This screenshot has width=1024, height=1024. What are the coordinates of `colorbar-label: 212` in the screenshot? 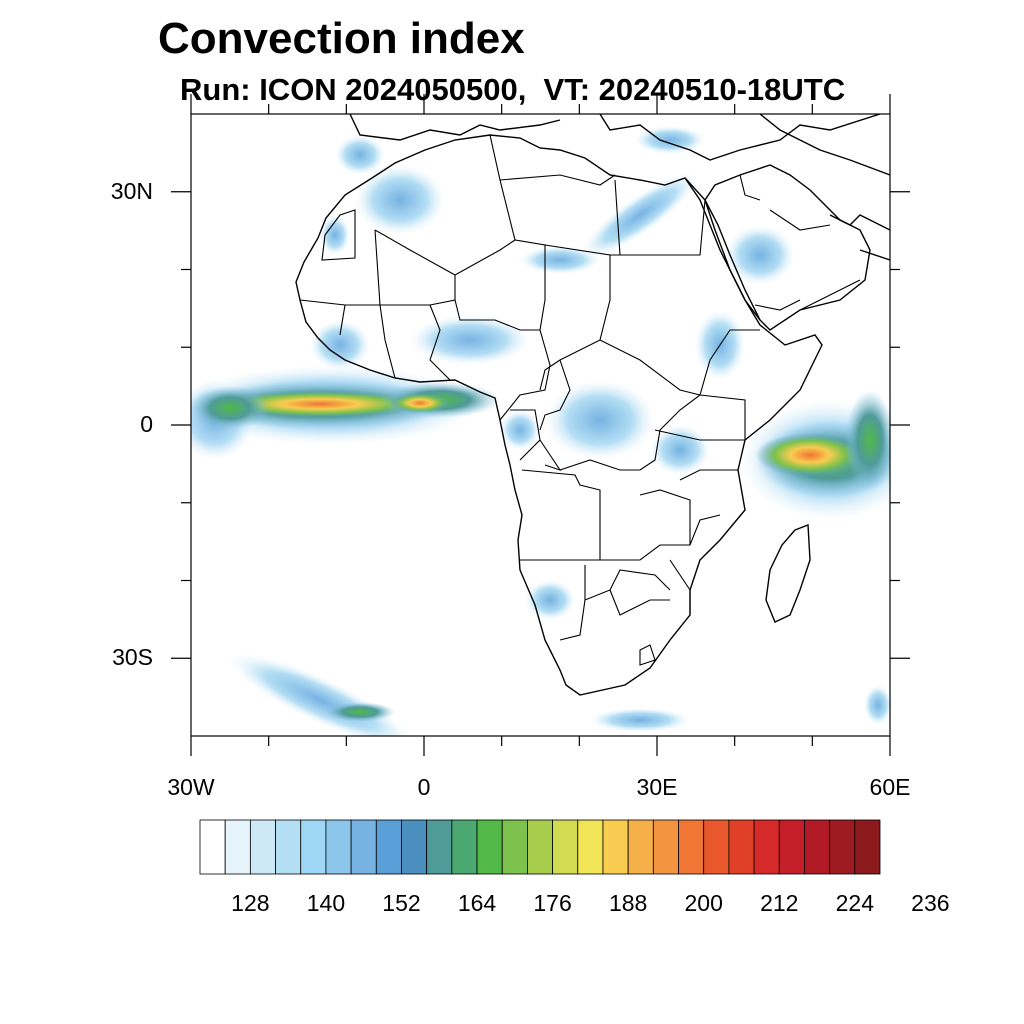 It's located at (779, 903).